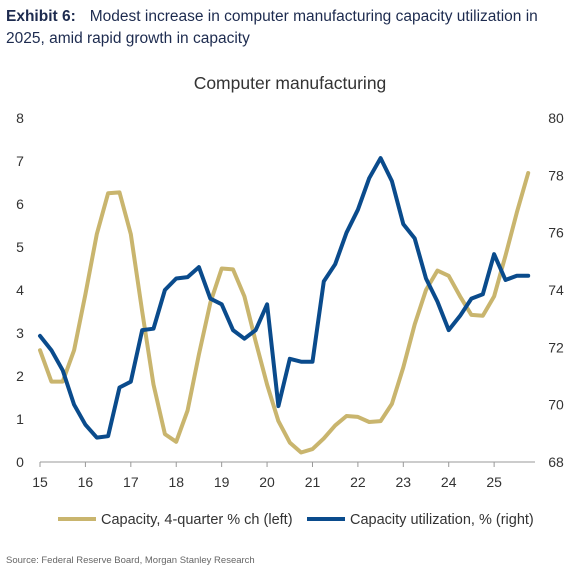  Describe the element at coordinates (556, 175) in the screenshot. I see `right-y-tick-label: 78` at that location.